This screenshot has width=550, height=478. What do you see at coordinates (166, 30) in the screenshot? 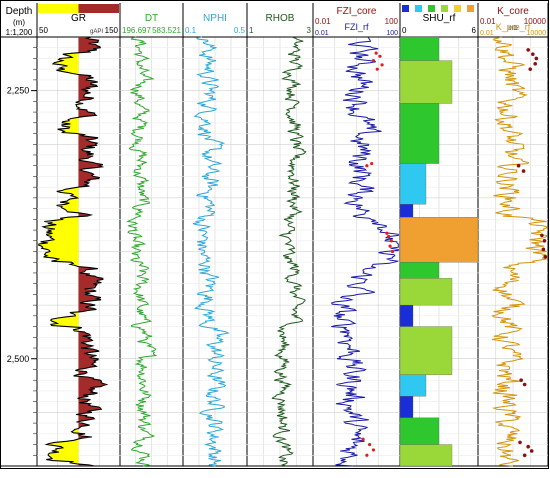
I see `dt-max-label: 583.521` at bounding box center [166, 30].